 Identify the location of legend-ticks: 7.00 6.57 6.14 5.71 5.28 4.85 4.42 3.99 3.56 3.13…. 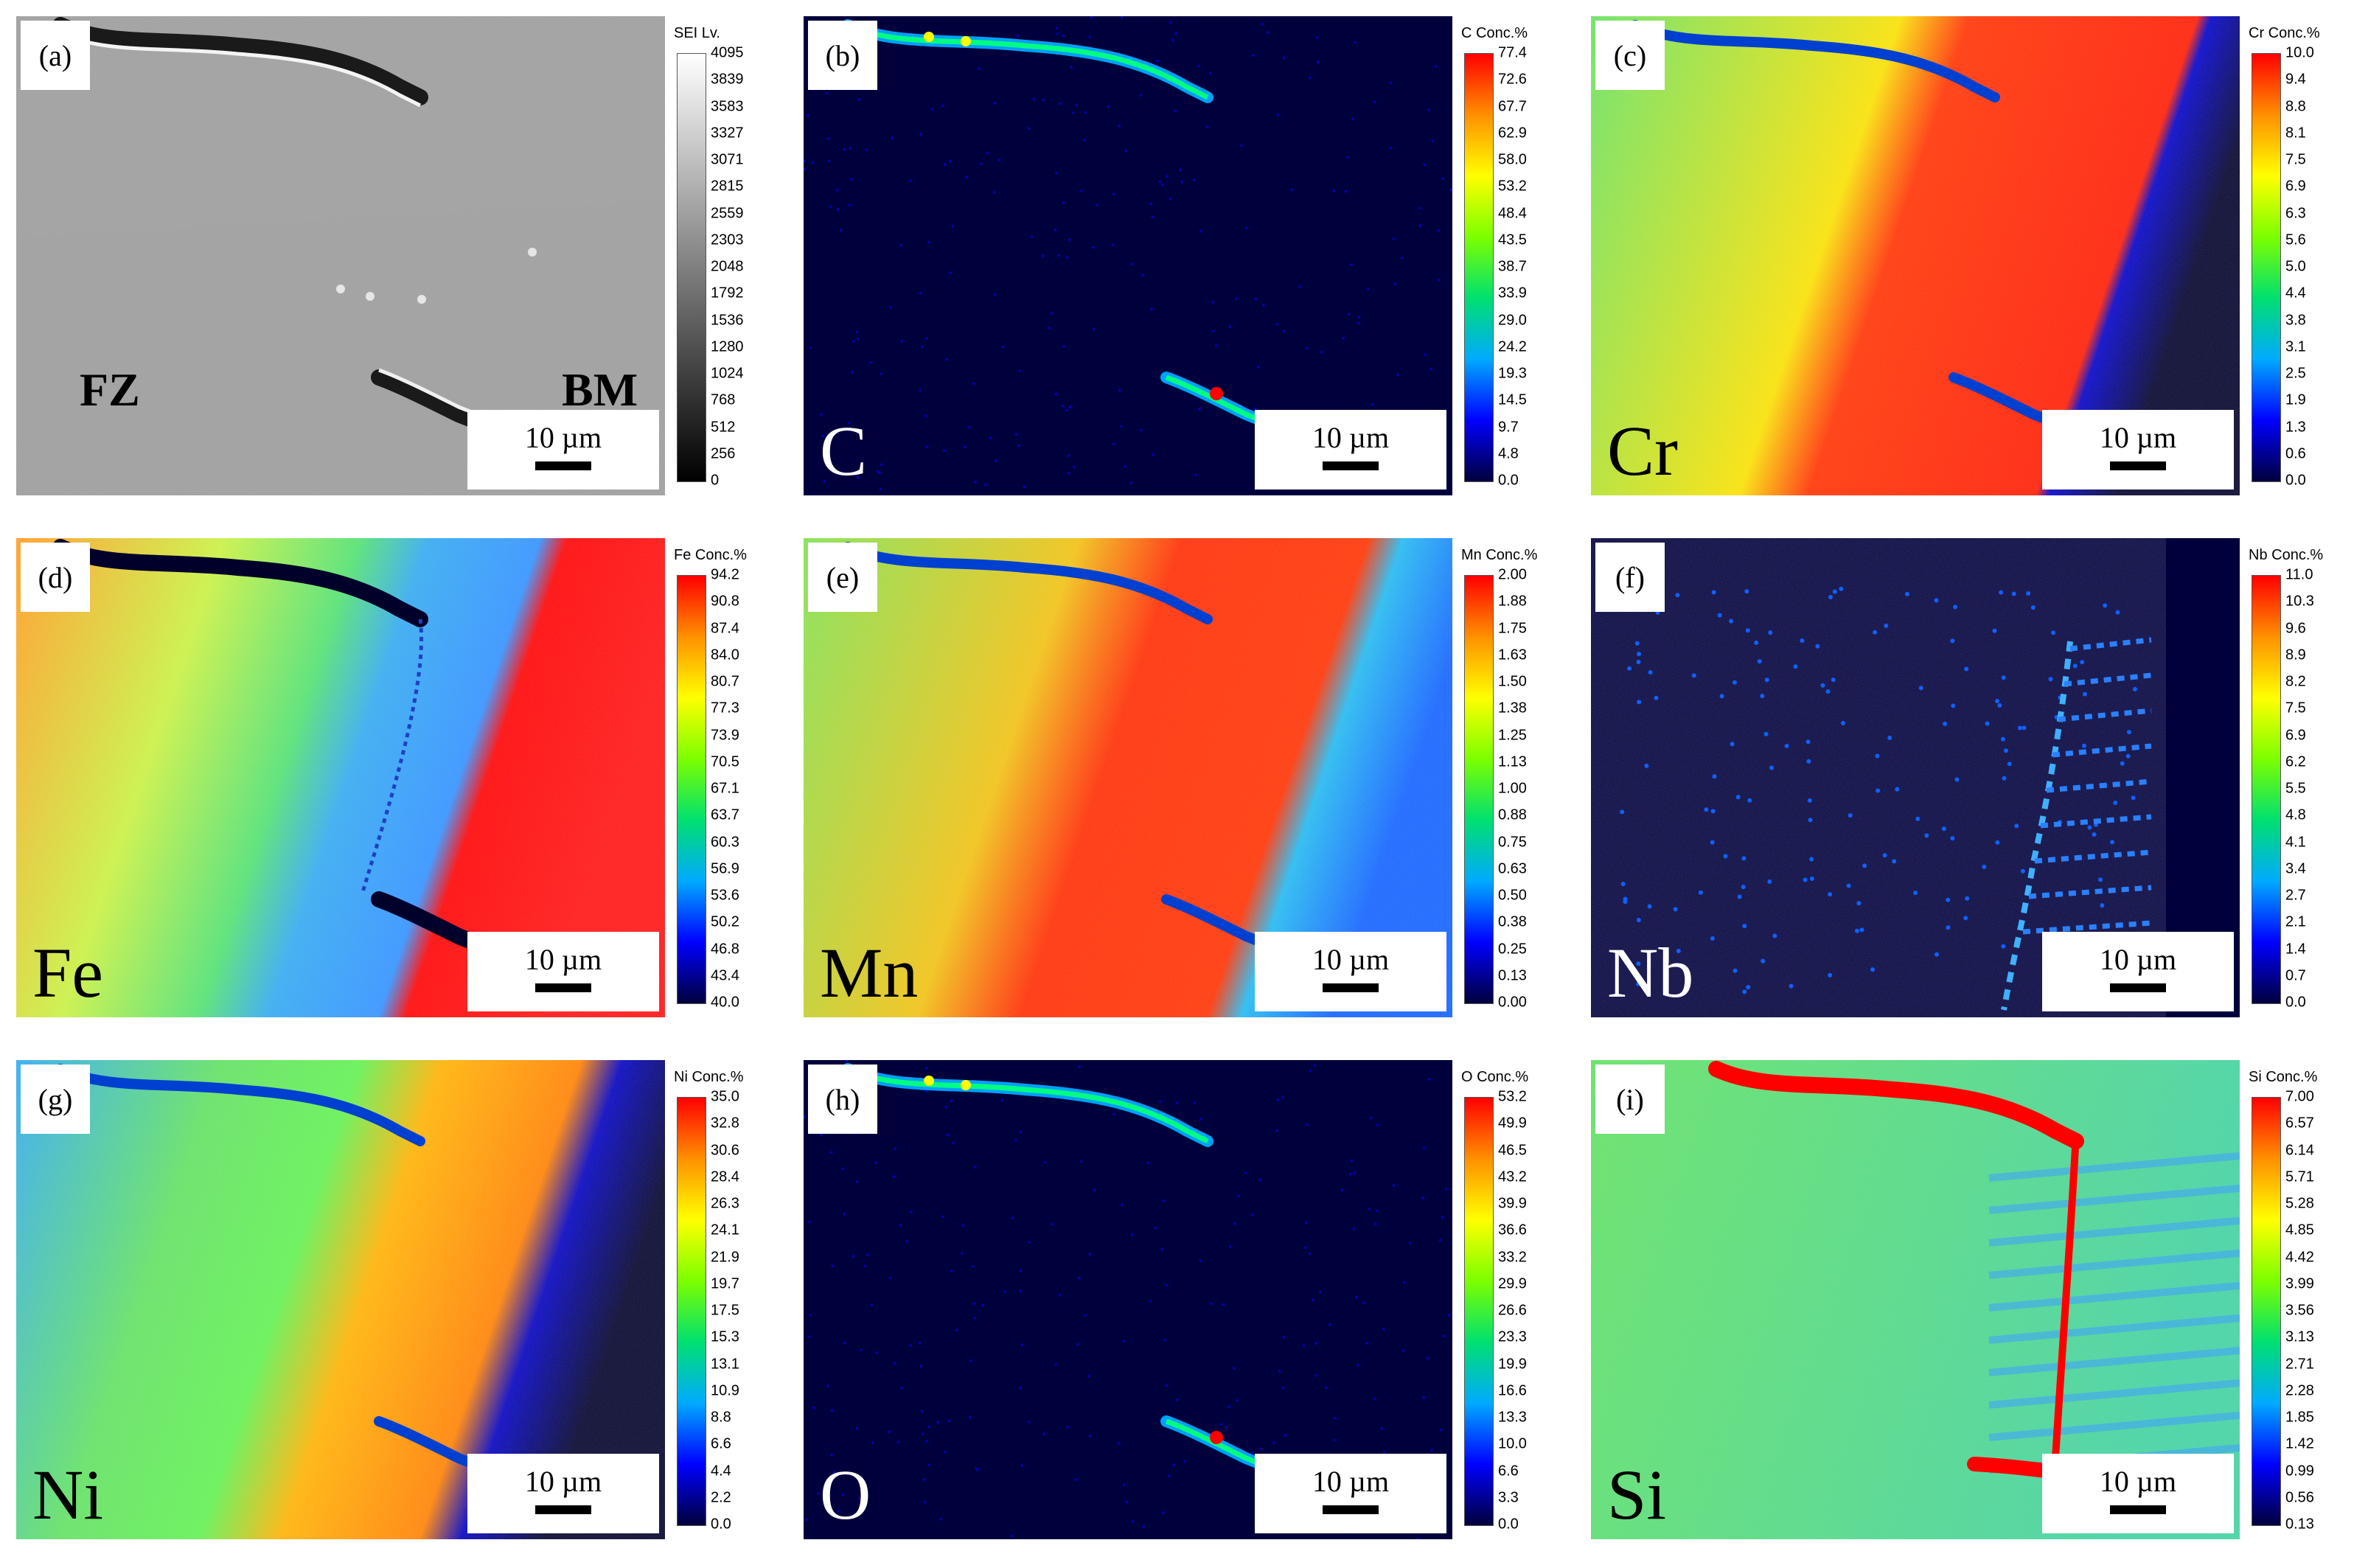
(2310, 1311).